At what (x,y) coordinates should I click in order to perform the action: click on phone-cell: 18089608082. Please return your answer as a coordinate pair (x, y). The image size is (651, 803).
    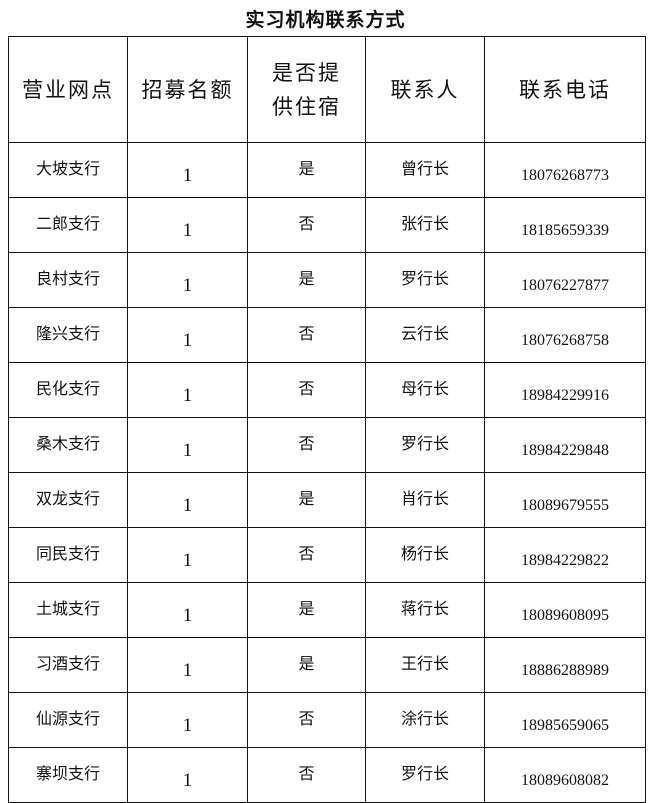
    Looking at the image, I should click on (565, 775).